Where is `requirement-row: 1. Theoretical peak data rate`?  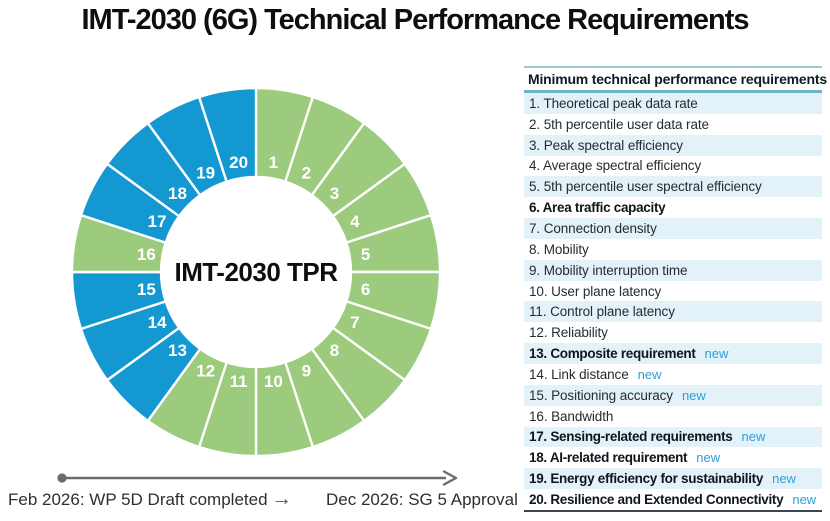 requirement-row: 1. Theoretical peak data rate is located at coordinates (673, 103).